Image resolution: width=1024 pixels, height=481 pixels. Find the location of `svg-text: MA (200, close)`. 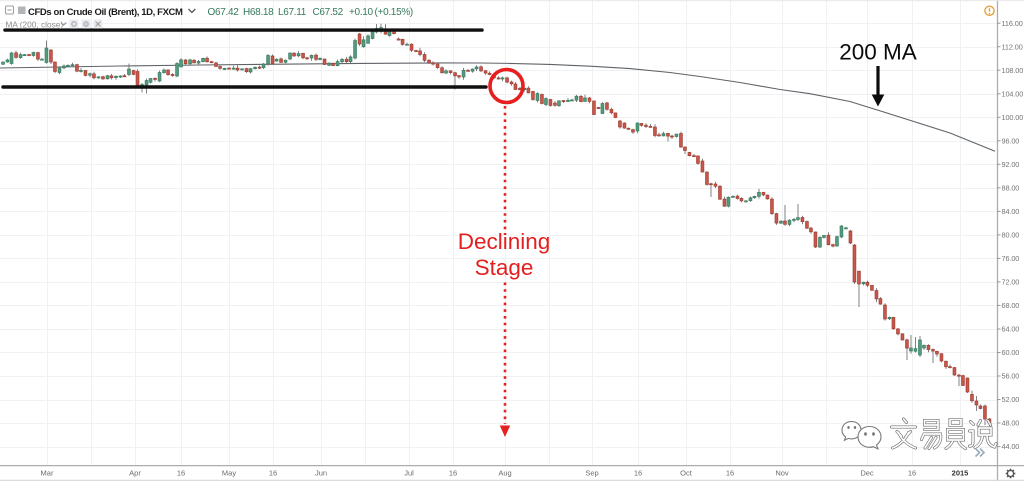

svg-text: MA (200, close) is located at coordinates (35, 25).